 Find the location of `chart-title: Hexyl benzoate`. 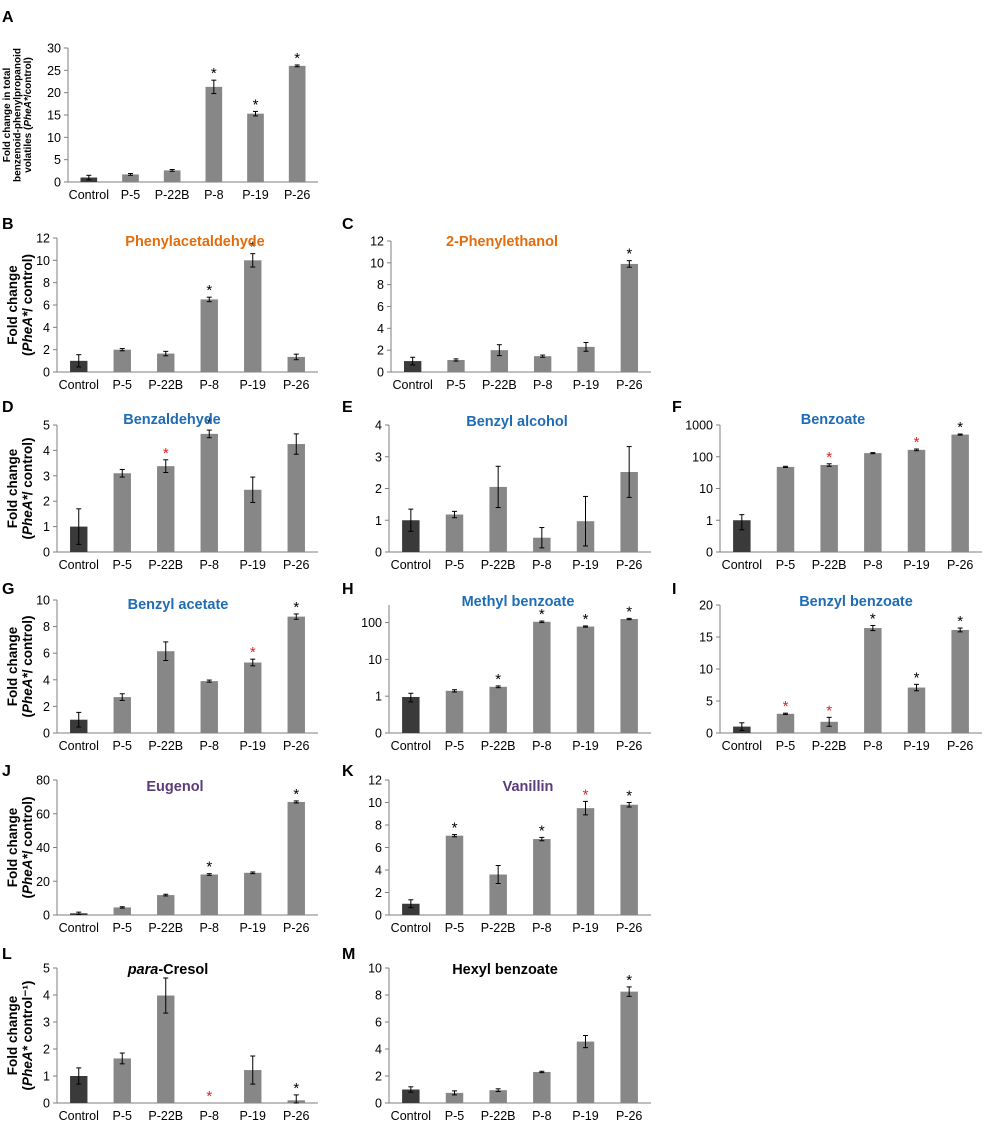

chart-title: Hexyl benzoate is located at coordinates (505, 970).